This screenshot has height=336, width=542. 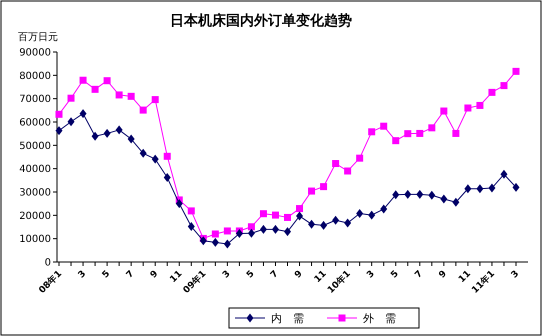 What do you see at coordinates (35, 53) in the screenshot?
I see `y-tick-label: 90000` at bounding box center [35, 53].